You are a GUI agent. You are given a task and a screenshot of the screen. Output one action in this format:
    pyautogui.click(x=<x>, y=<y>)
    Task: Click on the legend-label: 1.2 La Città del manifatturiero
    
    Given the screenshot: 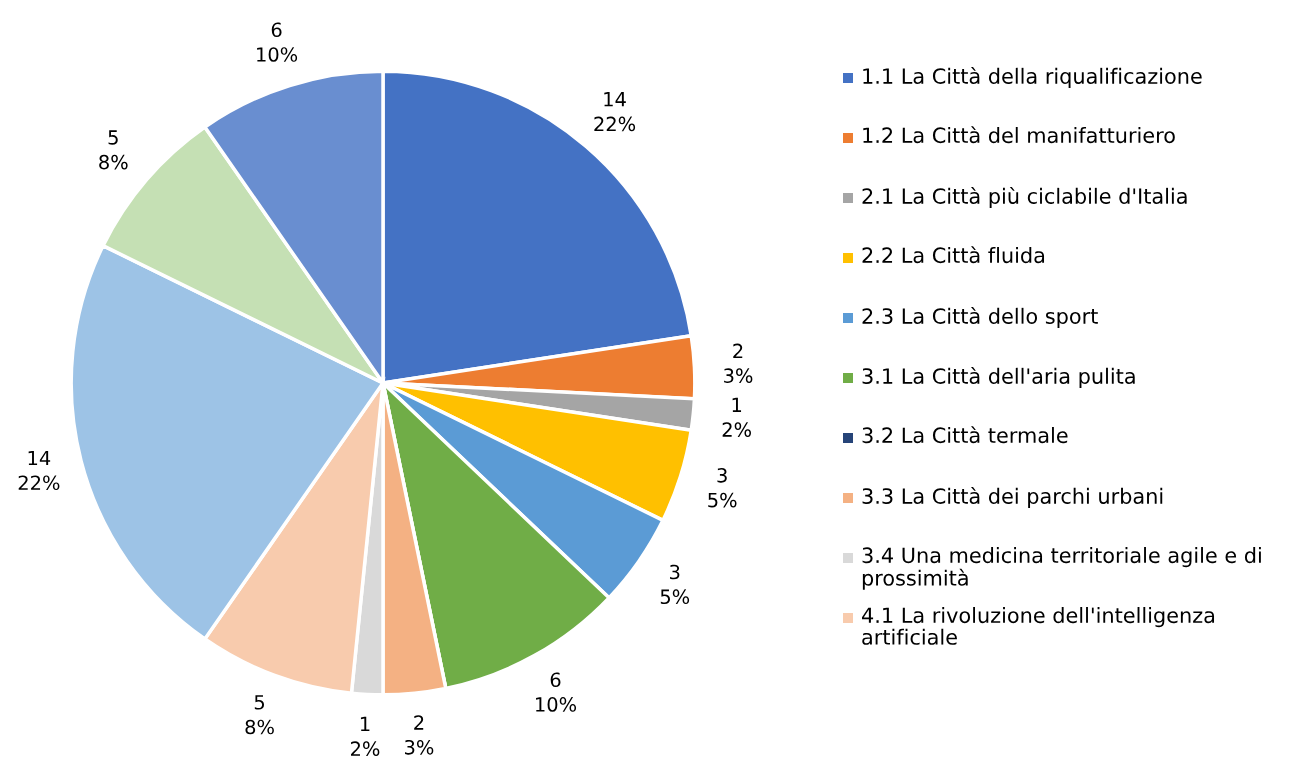 What is the action you would take?
    pyautogui.click(x=1019, y=135)
    